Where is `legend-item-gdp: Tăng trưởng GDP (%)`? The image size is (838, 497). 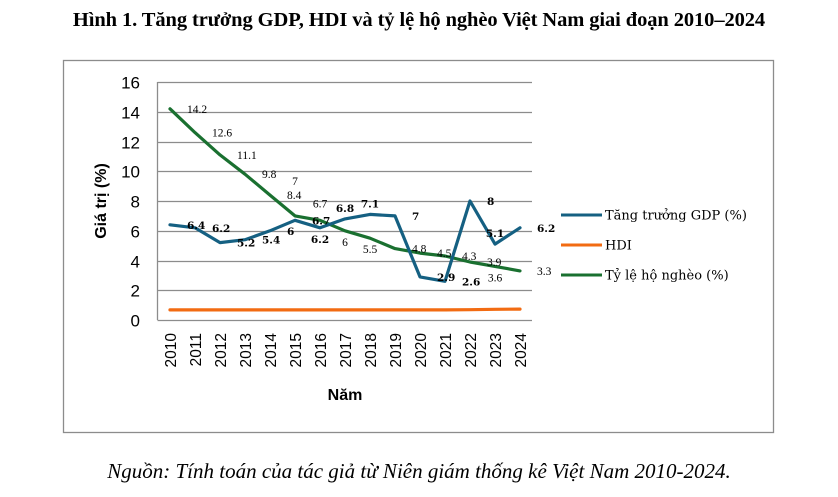 legend-item-gdp: Tăng trưởng GDP (%) is located at coordinates (654, 216).